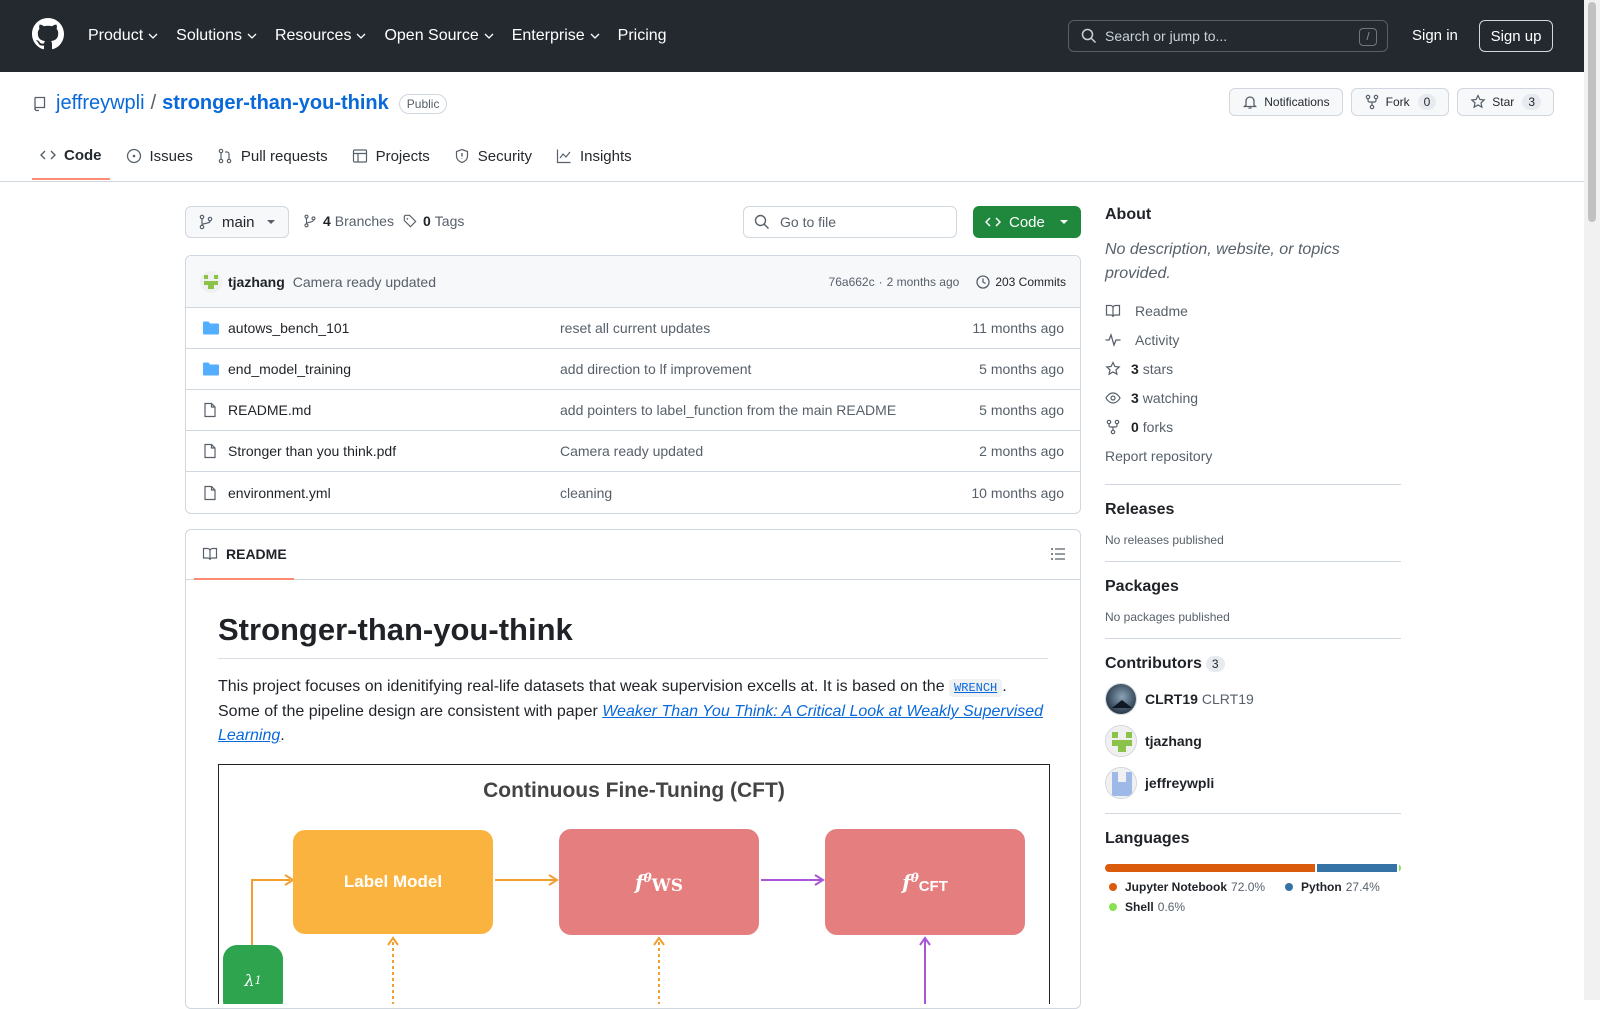 The width and height of the screenshot is (1600, 1009). What do you see at coordinates (1592, 112) in the screenshot?
I see `scrollbar-thumb` at bounding box center [1592, 112].